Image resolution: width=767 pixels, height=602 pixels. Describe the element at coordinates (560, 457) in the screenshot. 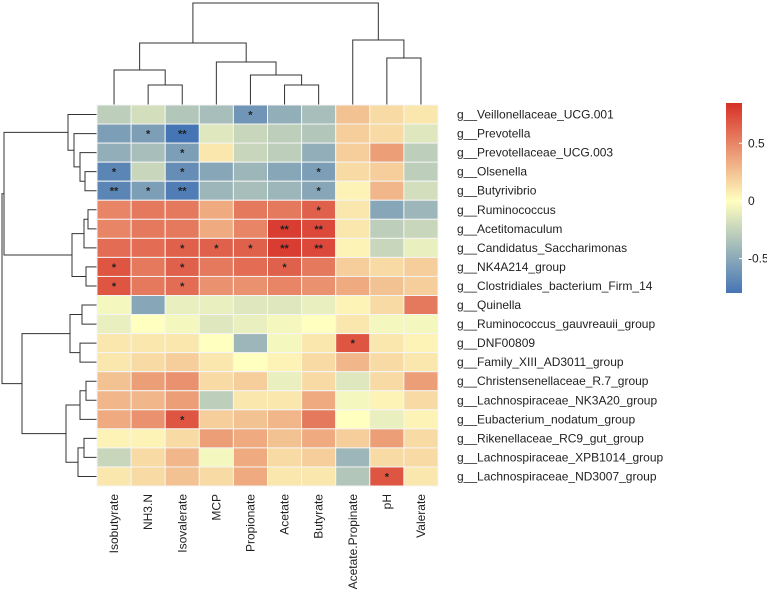

I see `row-label: g__Lachnospiraceae_XPB1014_group` at that location.